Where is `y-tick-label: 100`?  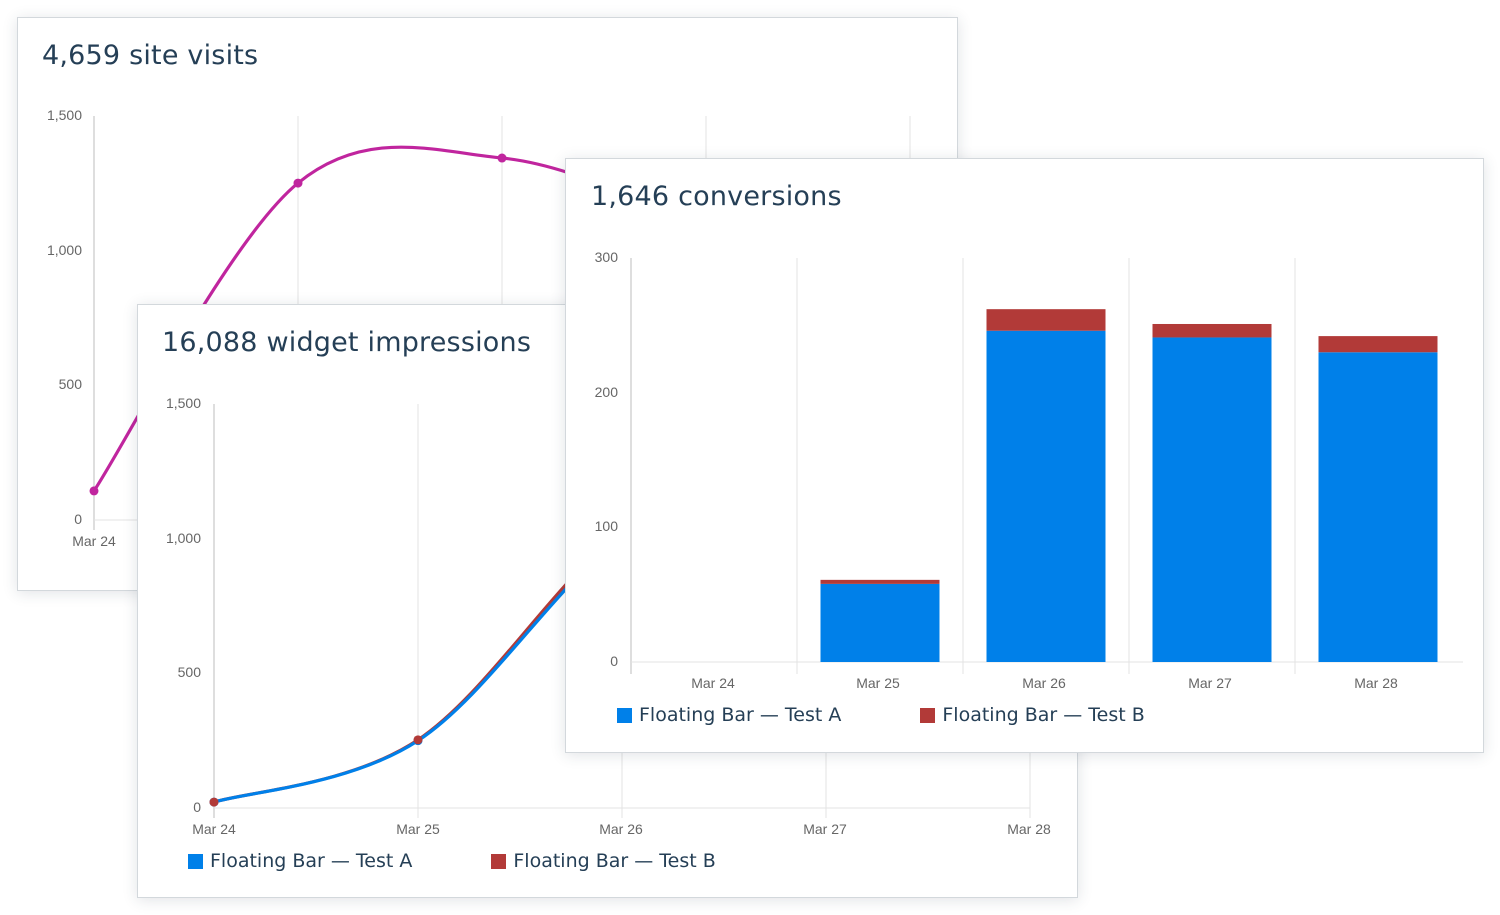 y-tick-label: 100 is located at coordinates (606, 526).